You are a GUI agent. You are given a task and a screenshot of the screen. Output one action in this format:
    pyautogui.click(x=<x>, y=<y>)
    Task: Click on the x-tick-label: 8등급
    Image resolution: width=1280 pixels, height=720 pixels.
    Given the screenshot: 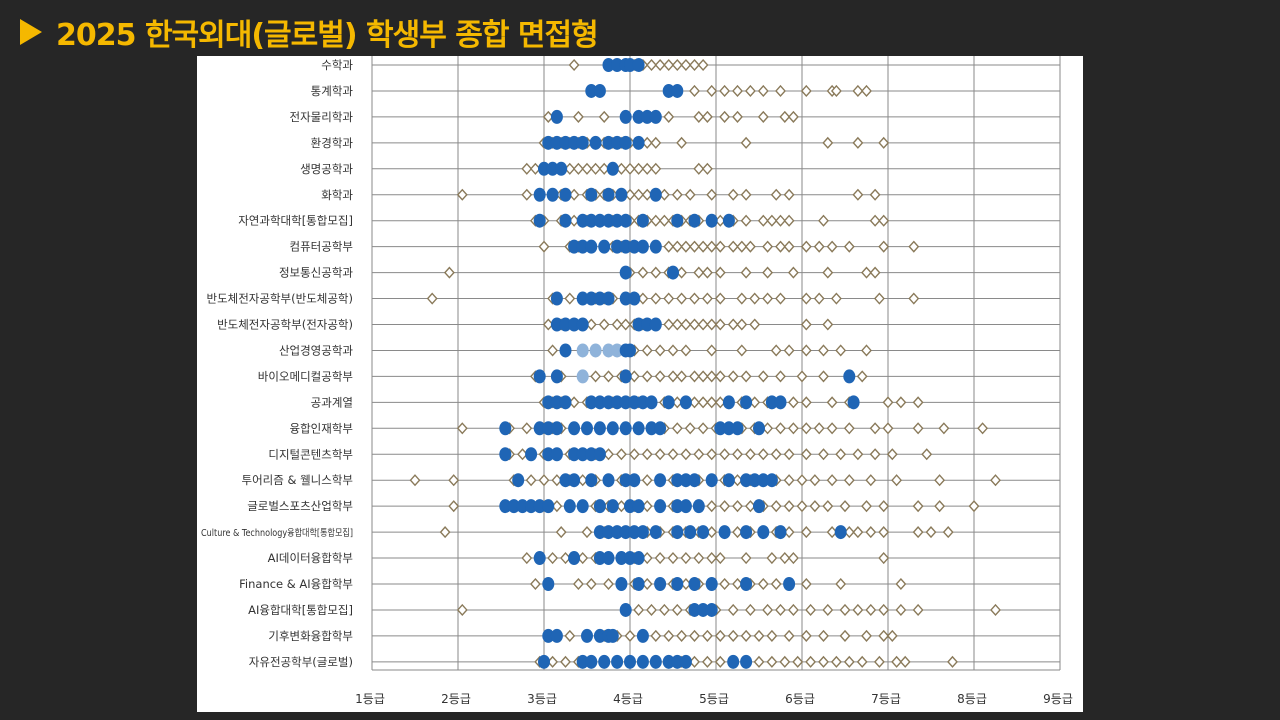 What is the action you would take?
    pyautogui.click(x=972, y=699)
    